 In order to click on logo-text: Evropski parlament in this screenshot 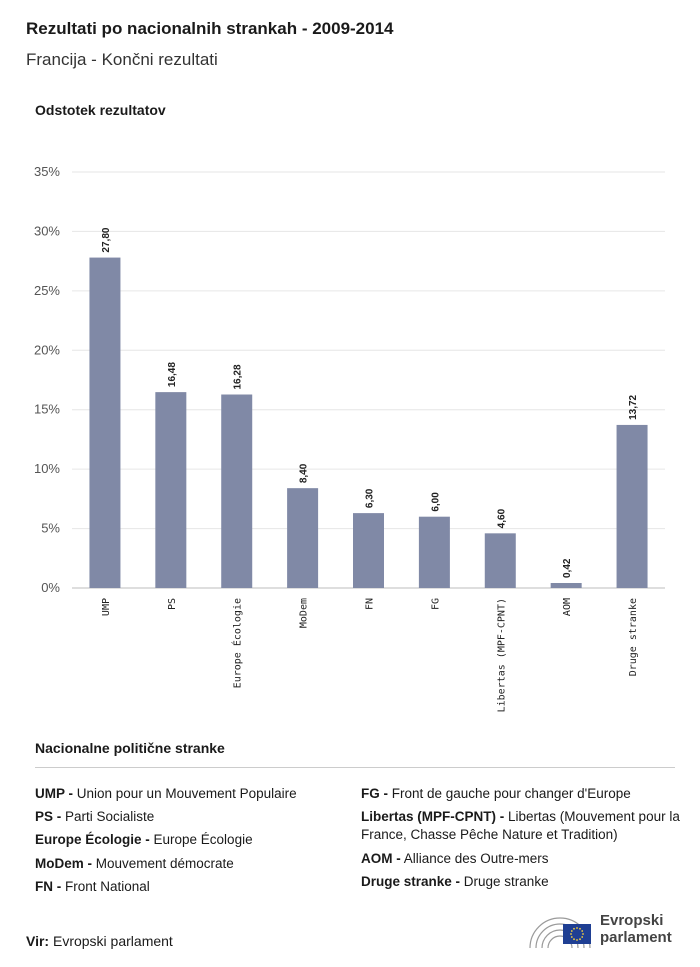, I will do `click(636, 929)`.